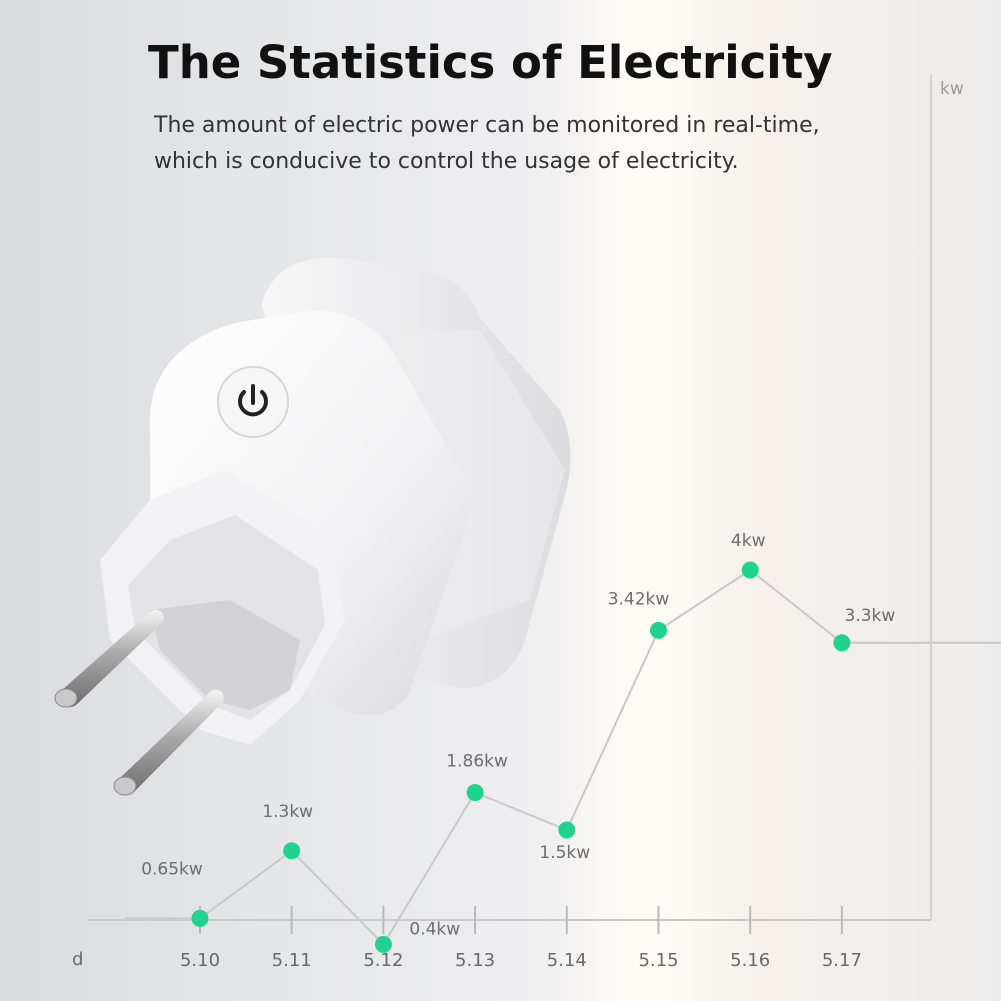 The height and width of the screenshot is (1001, 1001). What do you see at coordinates (383, 960) in the screenshot?
I see `x-tick-label: 5.12` at bounding box center [383, 960].